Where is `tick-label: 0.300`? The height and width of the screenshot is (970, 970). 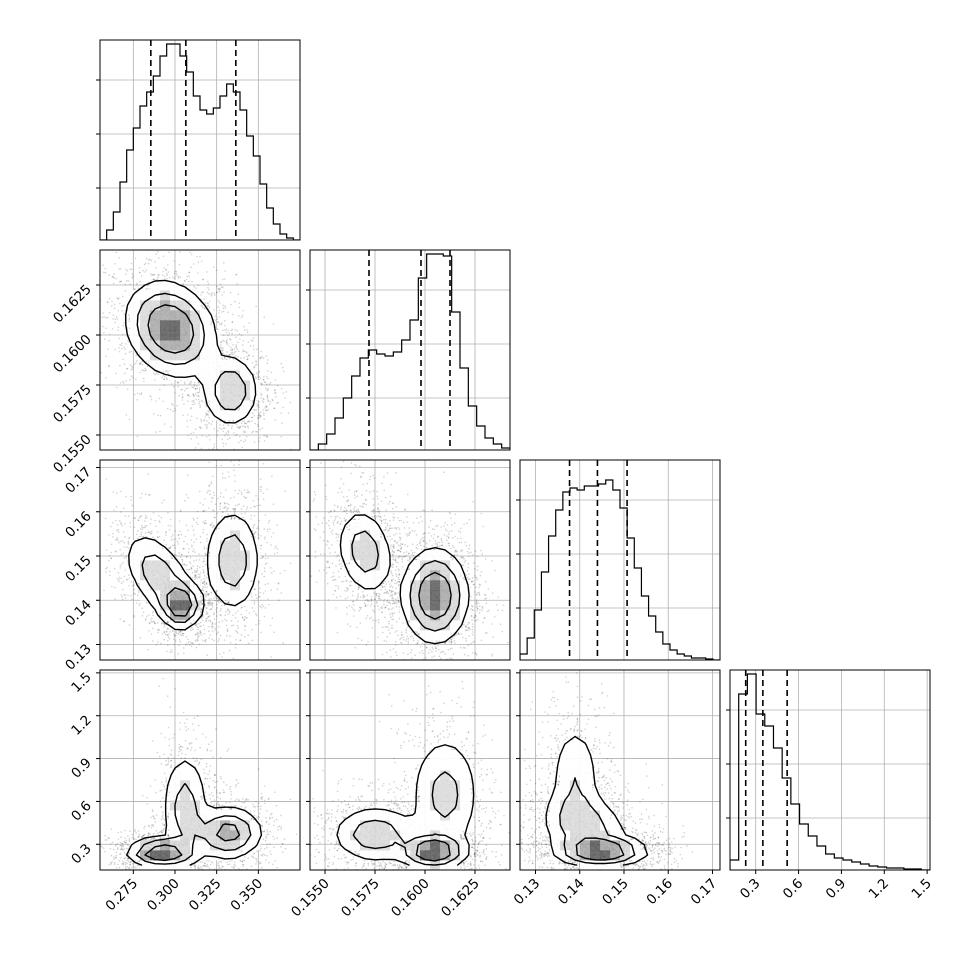
tick-label: 0.300 is located at coordinates (163, 895).